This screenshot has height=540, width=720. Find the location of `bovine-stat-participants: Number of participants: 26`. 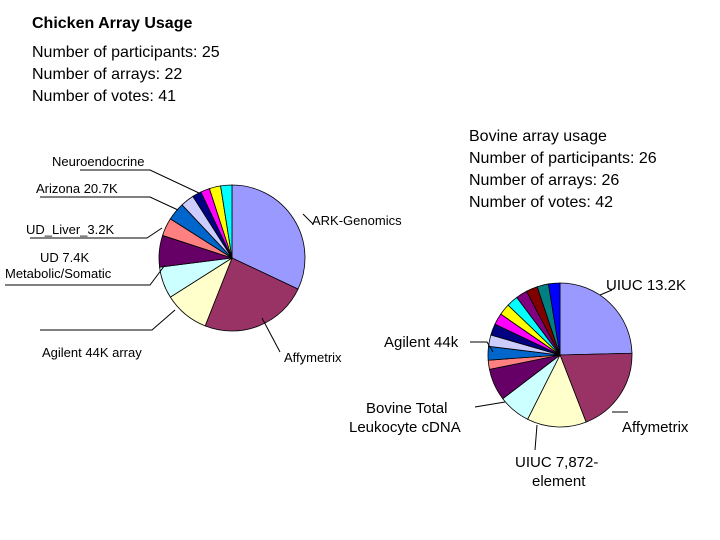

bovine-stat-participants: Number of participants: 26 is located at coordinates (563, 158).